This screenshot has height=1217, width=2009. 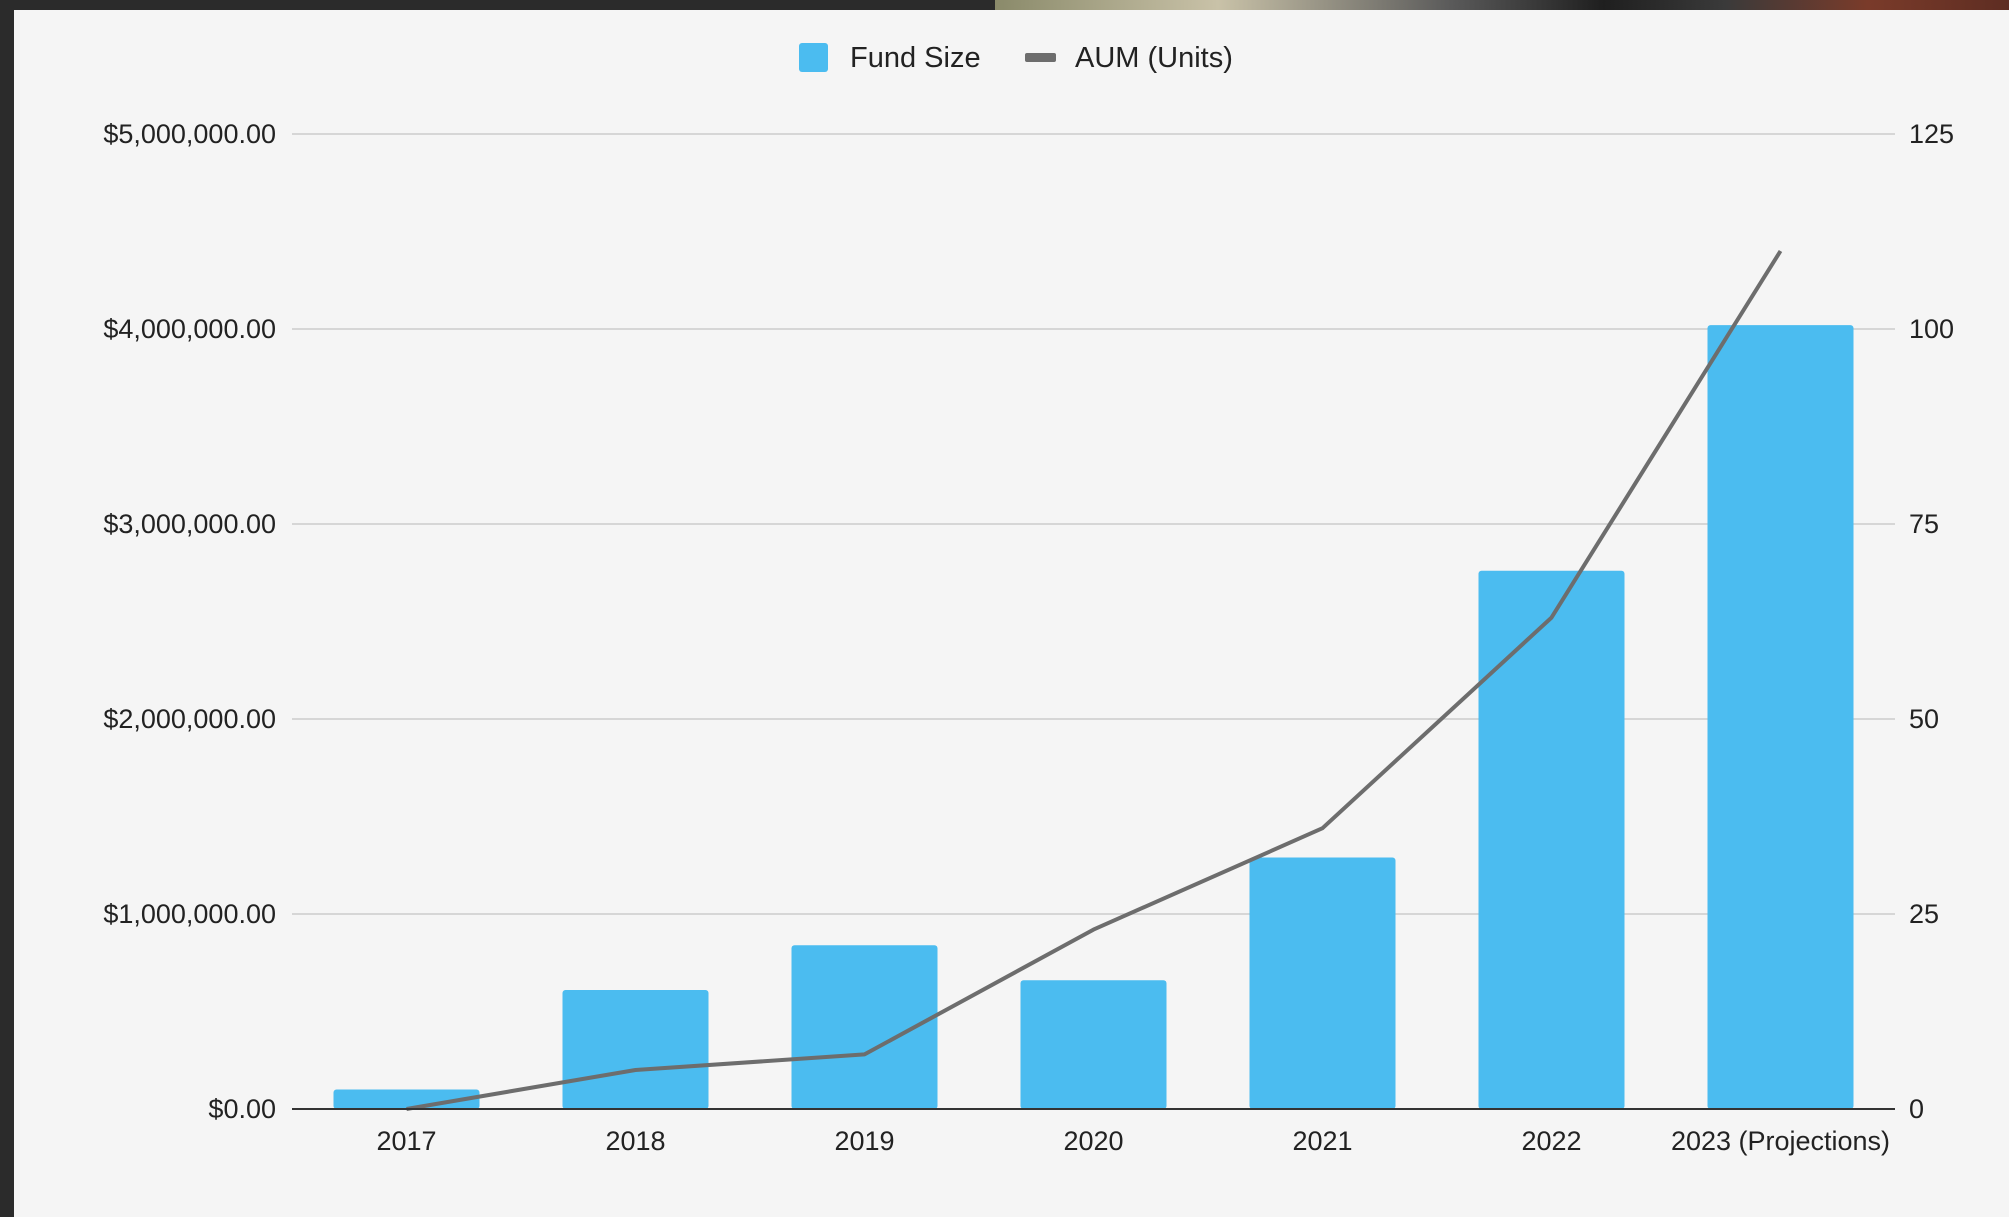 I want to click on bar-2023-projections, so click(x=1780, y=717).